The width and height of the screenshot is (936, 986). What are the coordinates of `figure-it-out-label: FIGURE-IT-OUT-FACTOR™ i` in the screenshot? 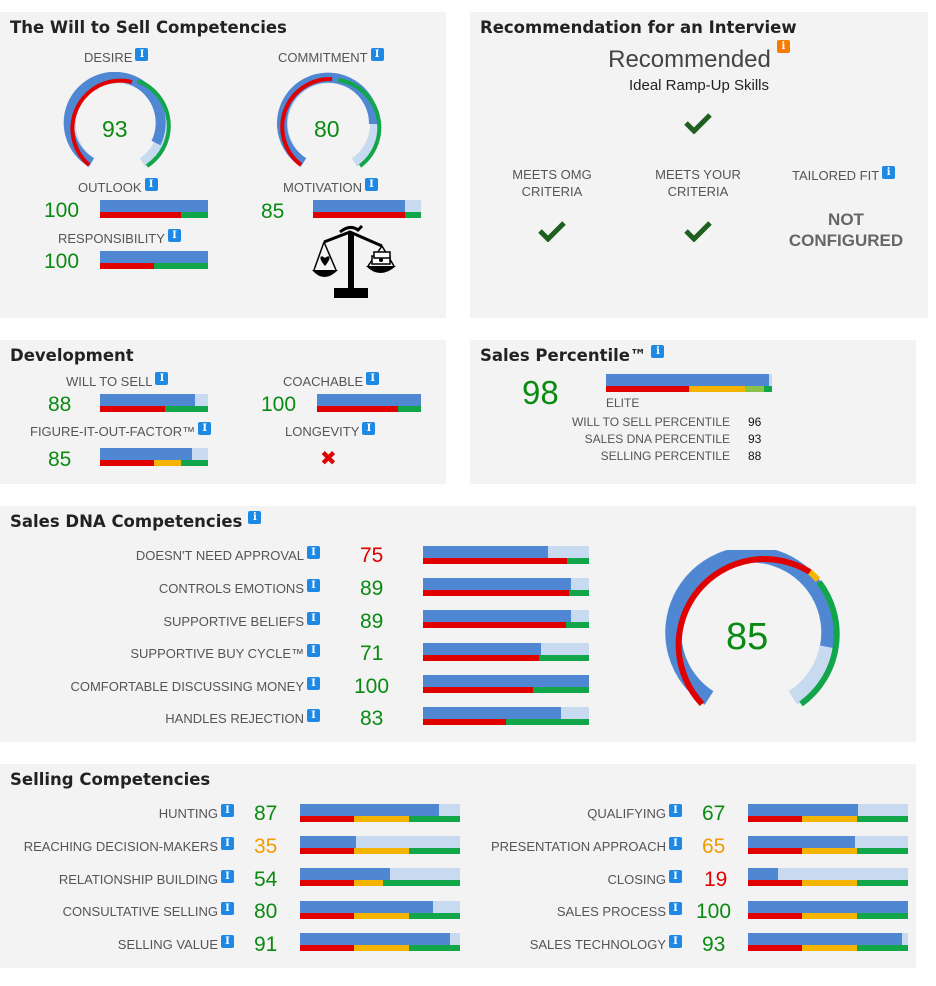 It's located at (121, 430).